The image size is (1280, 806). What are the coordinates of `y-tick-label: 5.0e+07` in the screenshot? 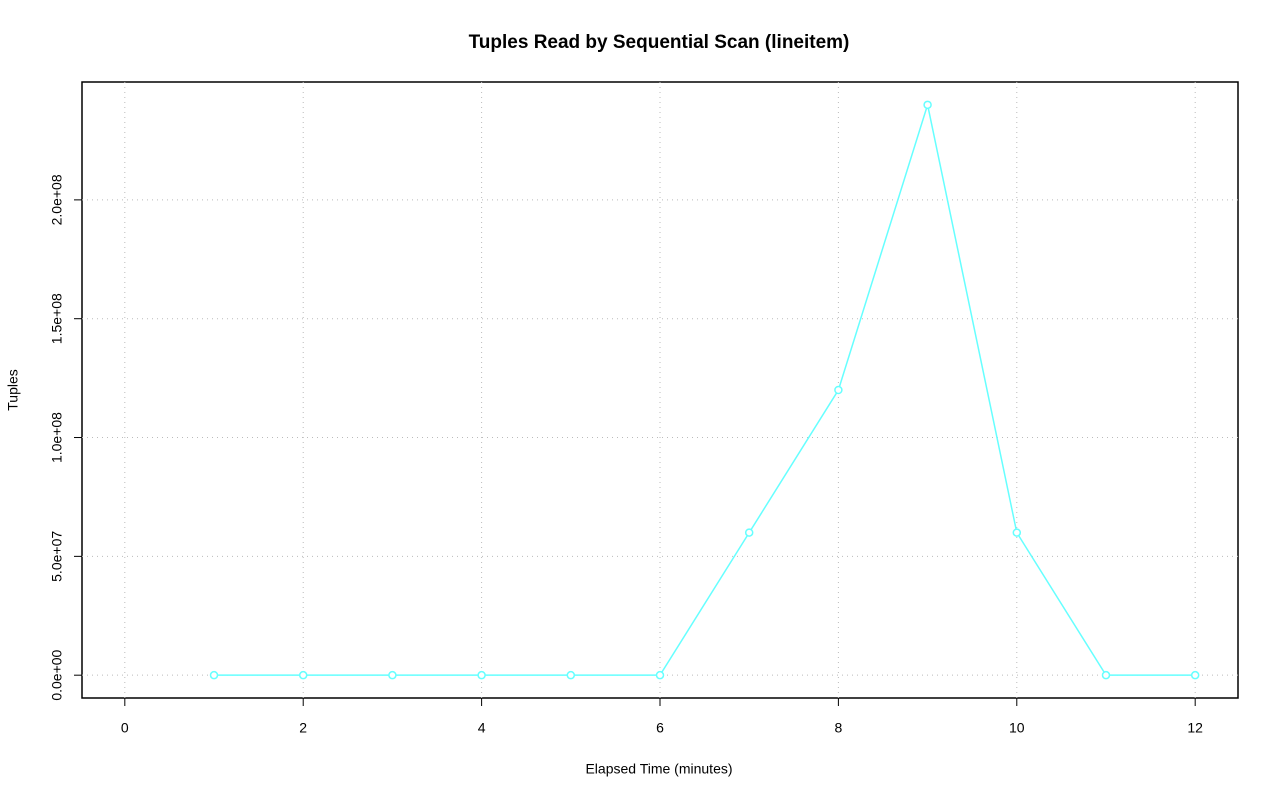 It's located at (57, 556).